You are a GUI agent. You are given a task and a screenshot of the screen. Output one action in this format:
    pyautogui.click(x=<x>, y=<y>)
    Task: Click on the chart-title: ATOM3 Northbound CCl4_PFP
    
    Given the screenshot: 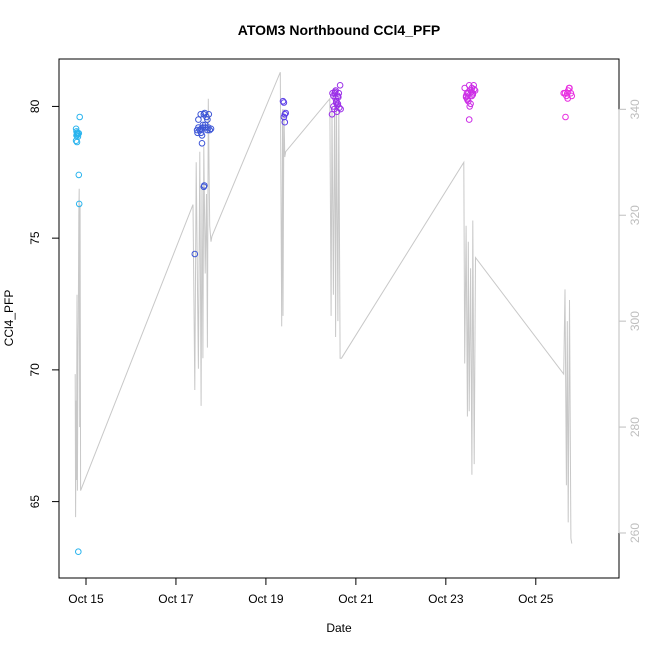 What is the action you would take?
    pyautogui.click(x=339, y=30)
    